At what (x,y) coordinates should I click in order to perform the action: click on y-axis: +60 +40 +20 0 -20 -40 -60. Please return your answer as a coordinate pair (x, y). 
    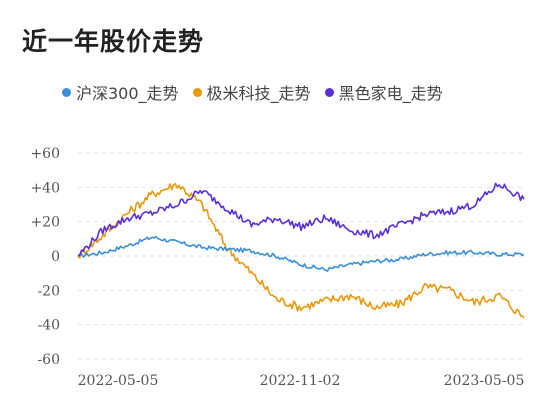
    Looking at the image, I should click on (45, 257).